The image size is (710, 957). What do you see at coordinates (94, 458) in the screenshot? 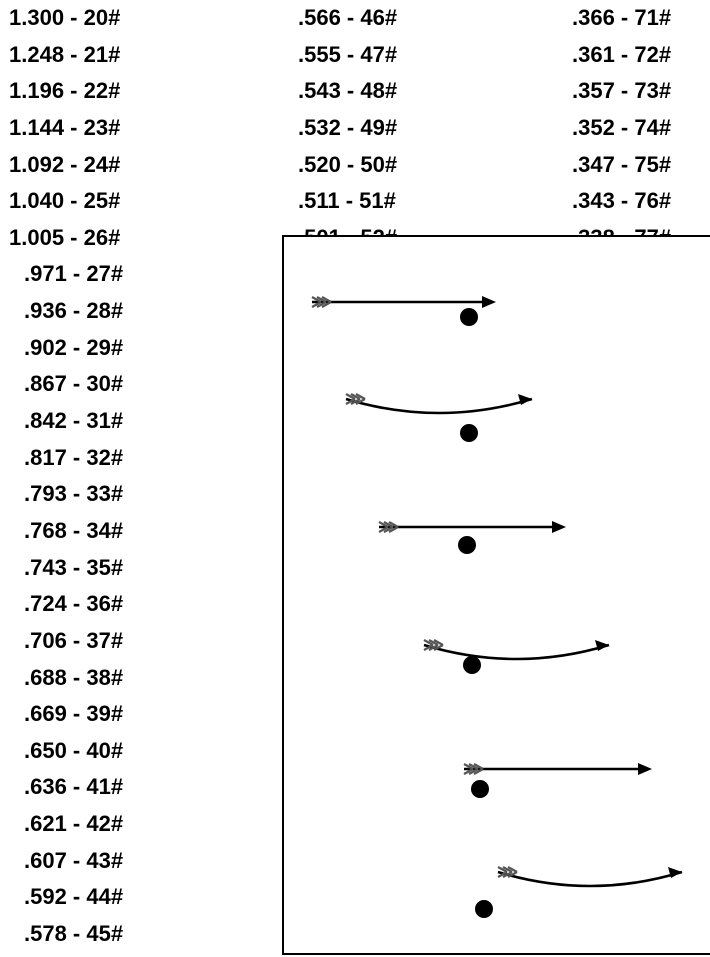
I see `spine-weight-entry: .817 - 32#` at bounding box center [94, 458].